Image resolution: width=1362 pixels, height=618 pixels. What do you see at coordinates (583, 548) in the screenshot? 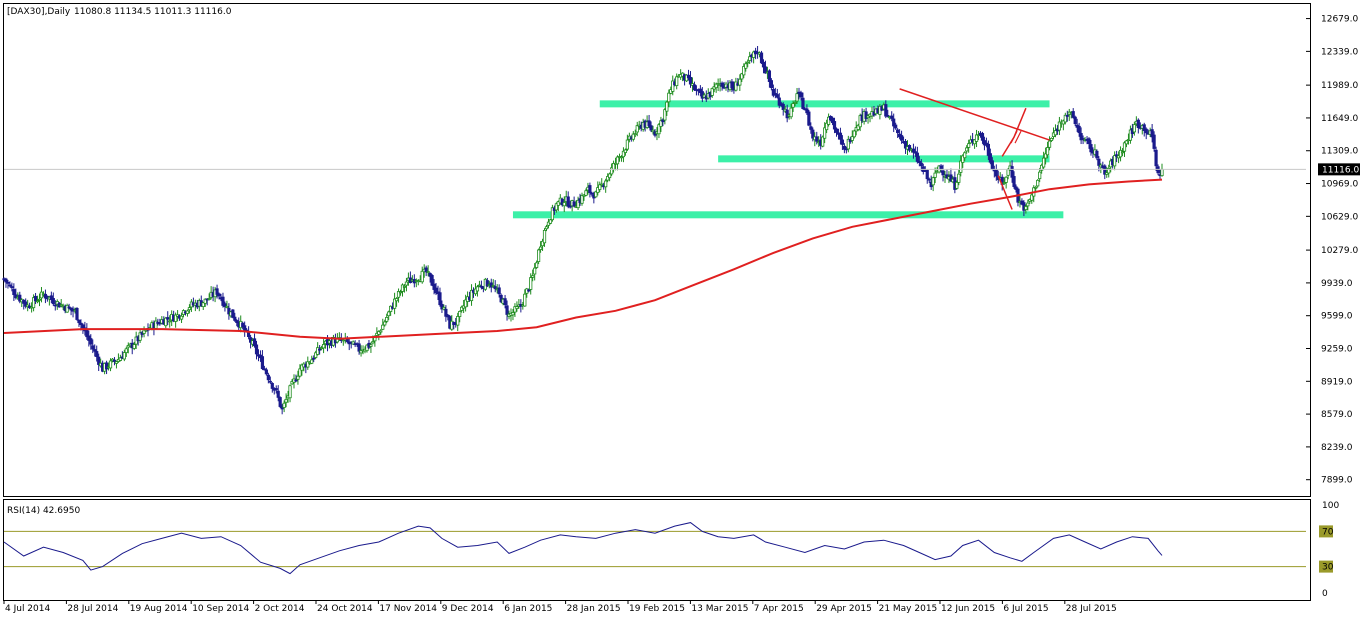
I see `rsi-line` at bounding box center [583, 548].